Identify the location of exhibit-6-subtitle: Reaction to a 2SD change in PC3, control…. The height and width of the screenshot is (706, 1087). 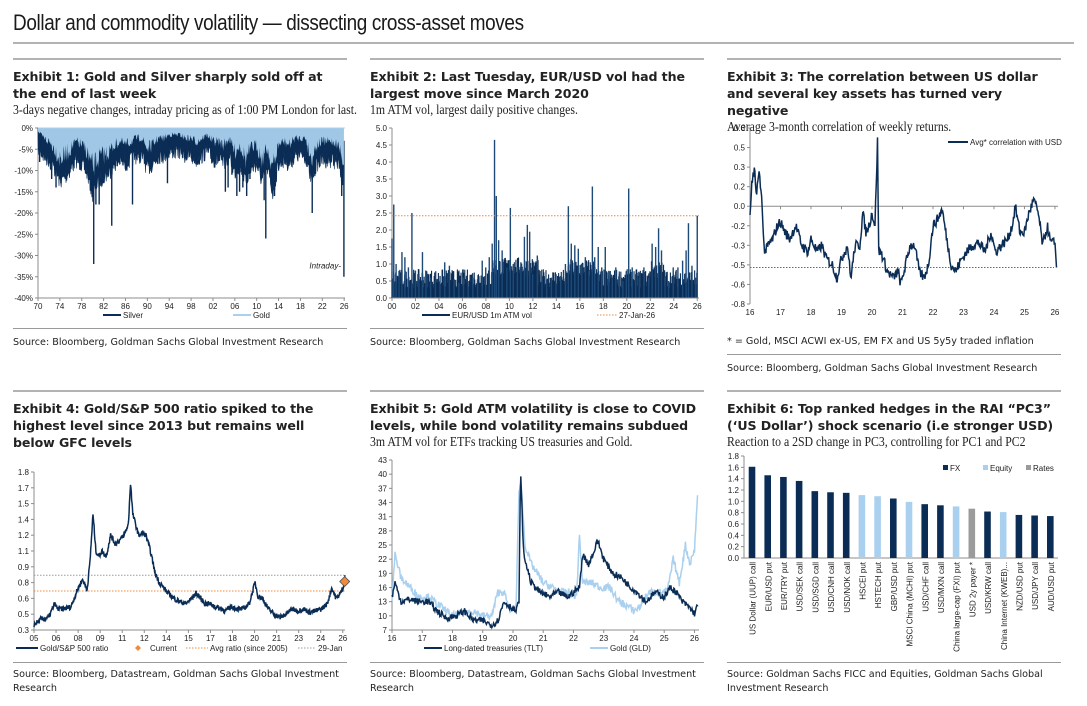
(876, 441).